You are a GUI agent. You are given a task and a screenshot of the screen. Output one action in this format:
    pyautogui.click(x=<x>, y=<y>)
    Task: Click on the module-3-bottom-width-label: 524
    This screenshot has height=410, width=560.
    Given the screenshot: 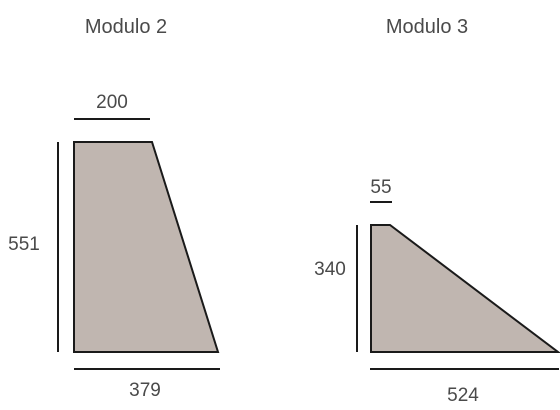 What is the action you would take?
    pyautogui.click(x=463, y=395)
    